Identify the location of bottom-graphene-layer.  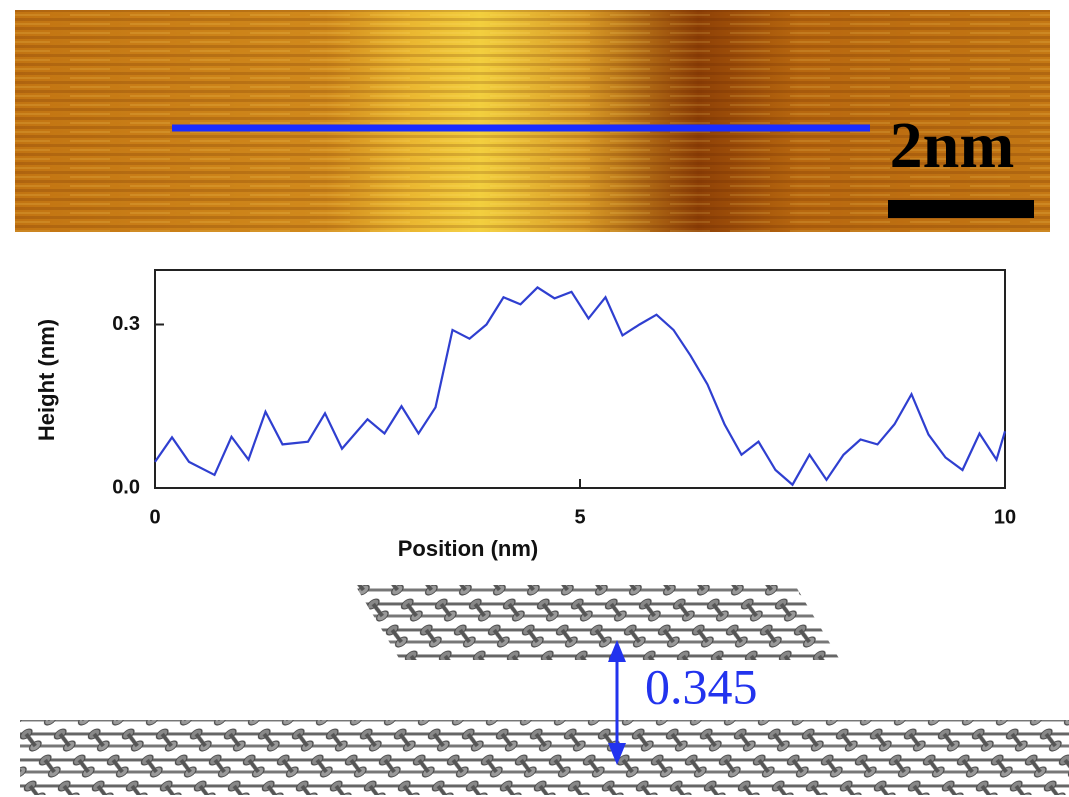
(544, 757).